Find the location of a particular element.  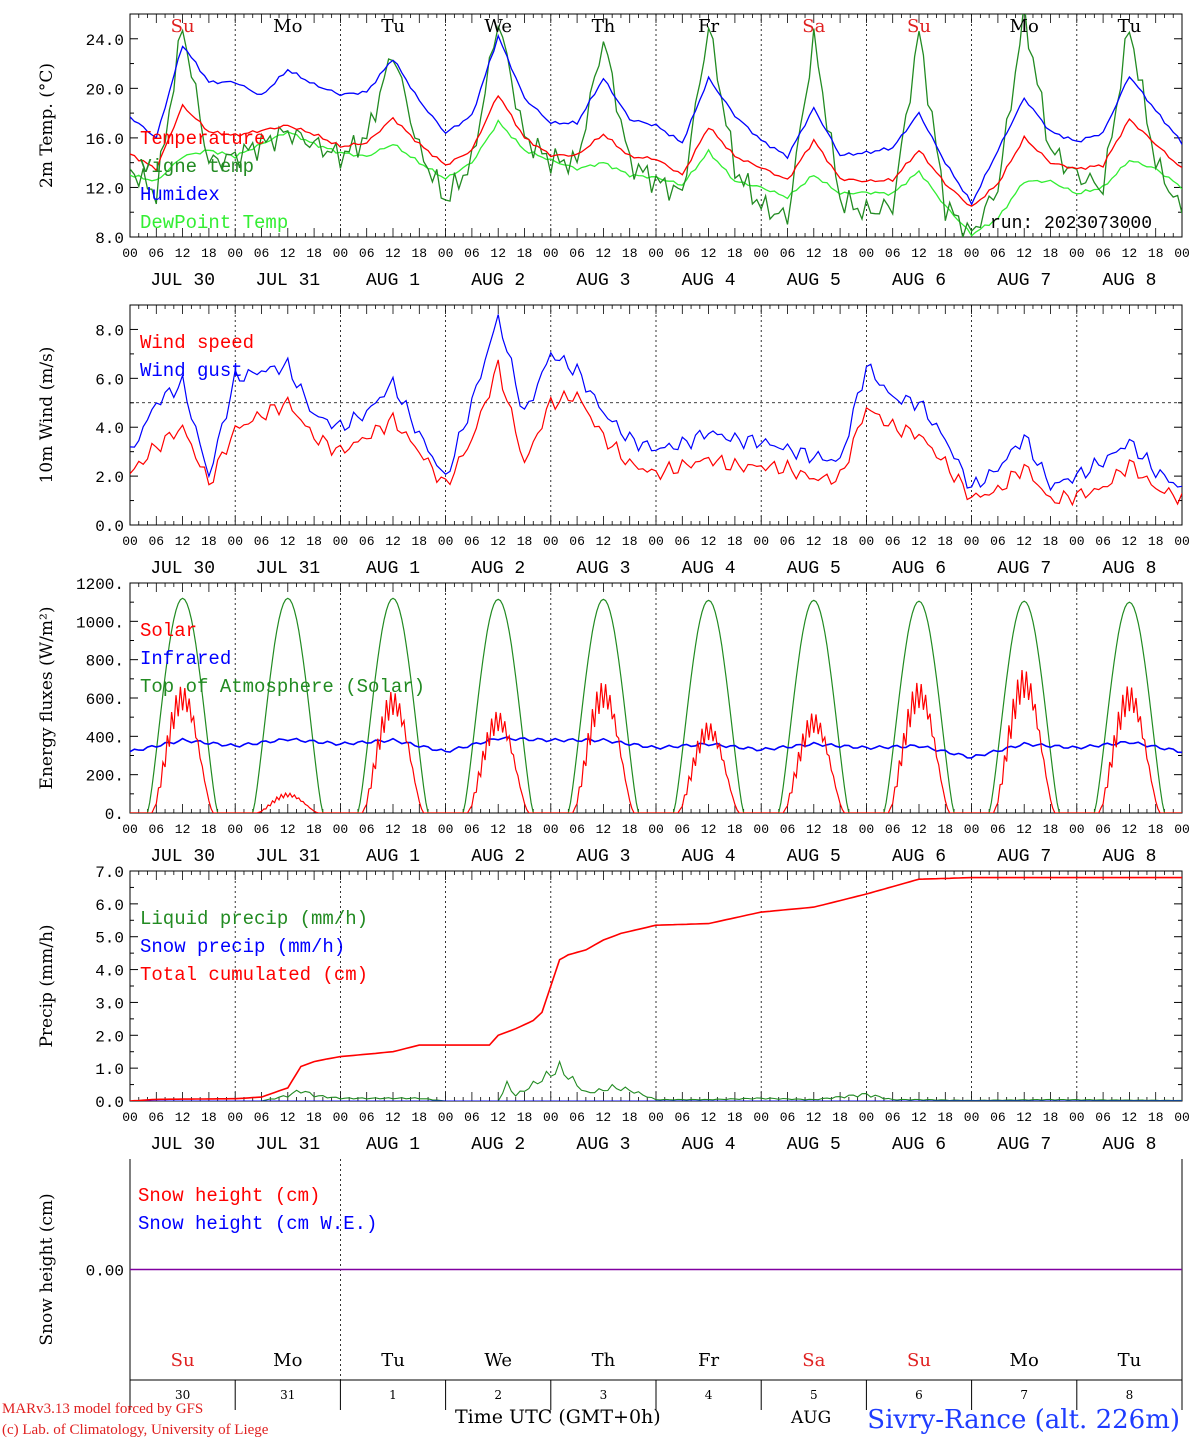

energy-series is located at coordinates (656, 705).